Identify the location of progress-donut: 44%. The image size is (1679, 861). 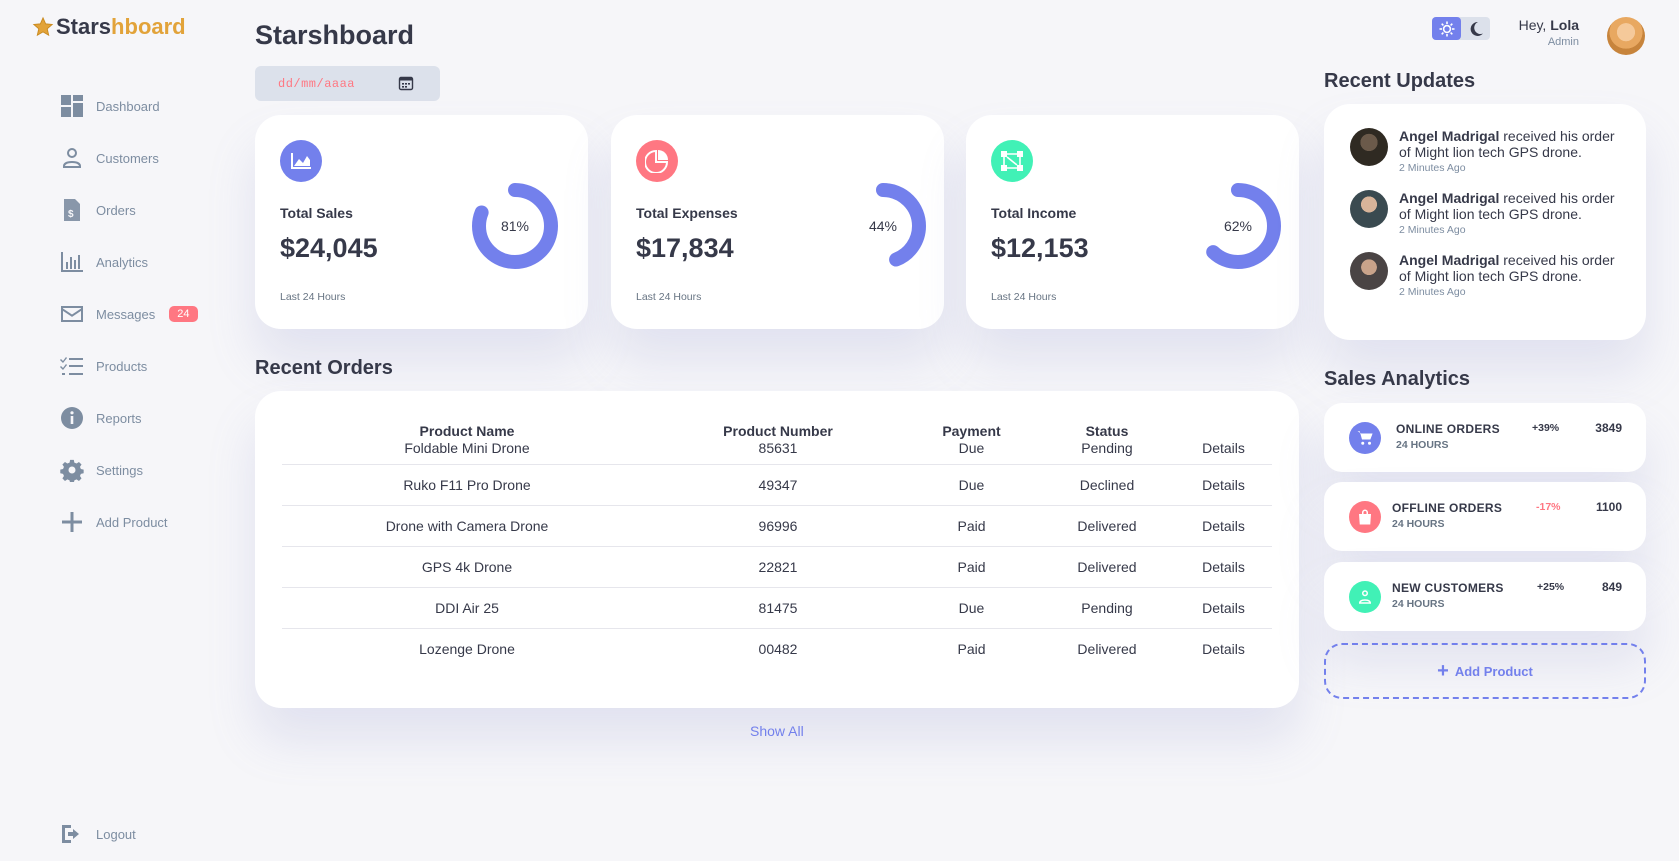
(883, 226).